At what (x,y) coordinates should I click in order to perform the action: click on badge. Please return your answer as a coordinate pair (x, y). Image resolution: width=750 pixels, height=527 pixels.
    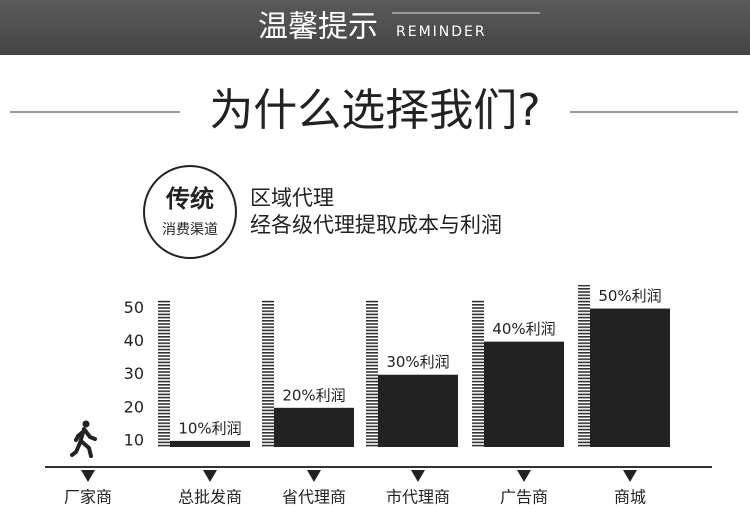
    Looking at the image, I should click on (190, 212).